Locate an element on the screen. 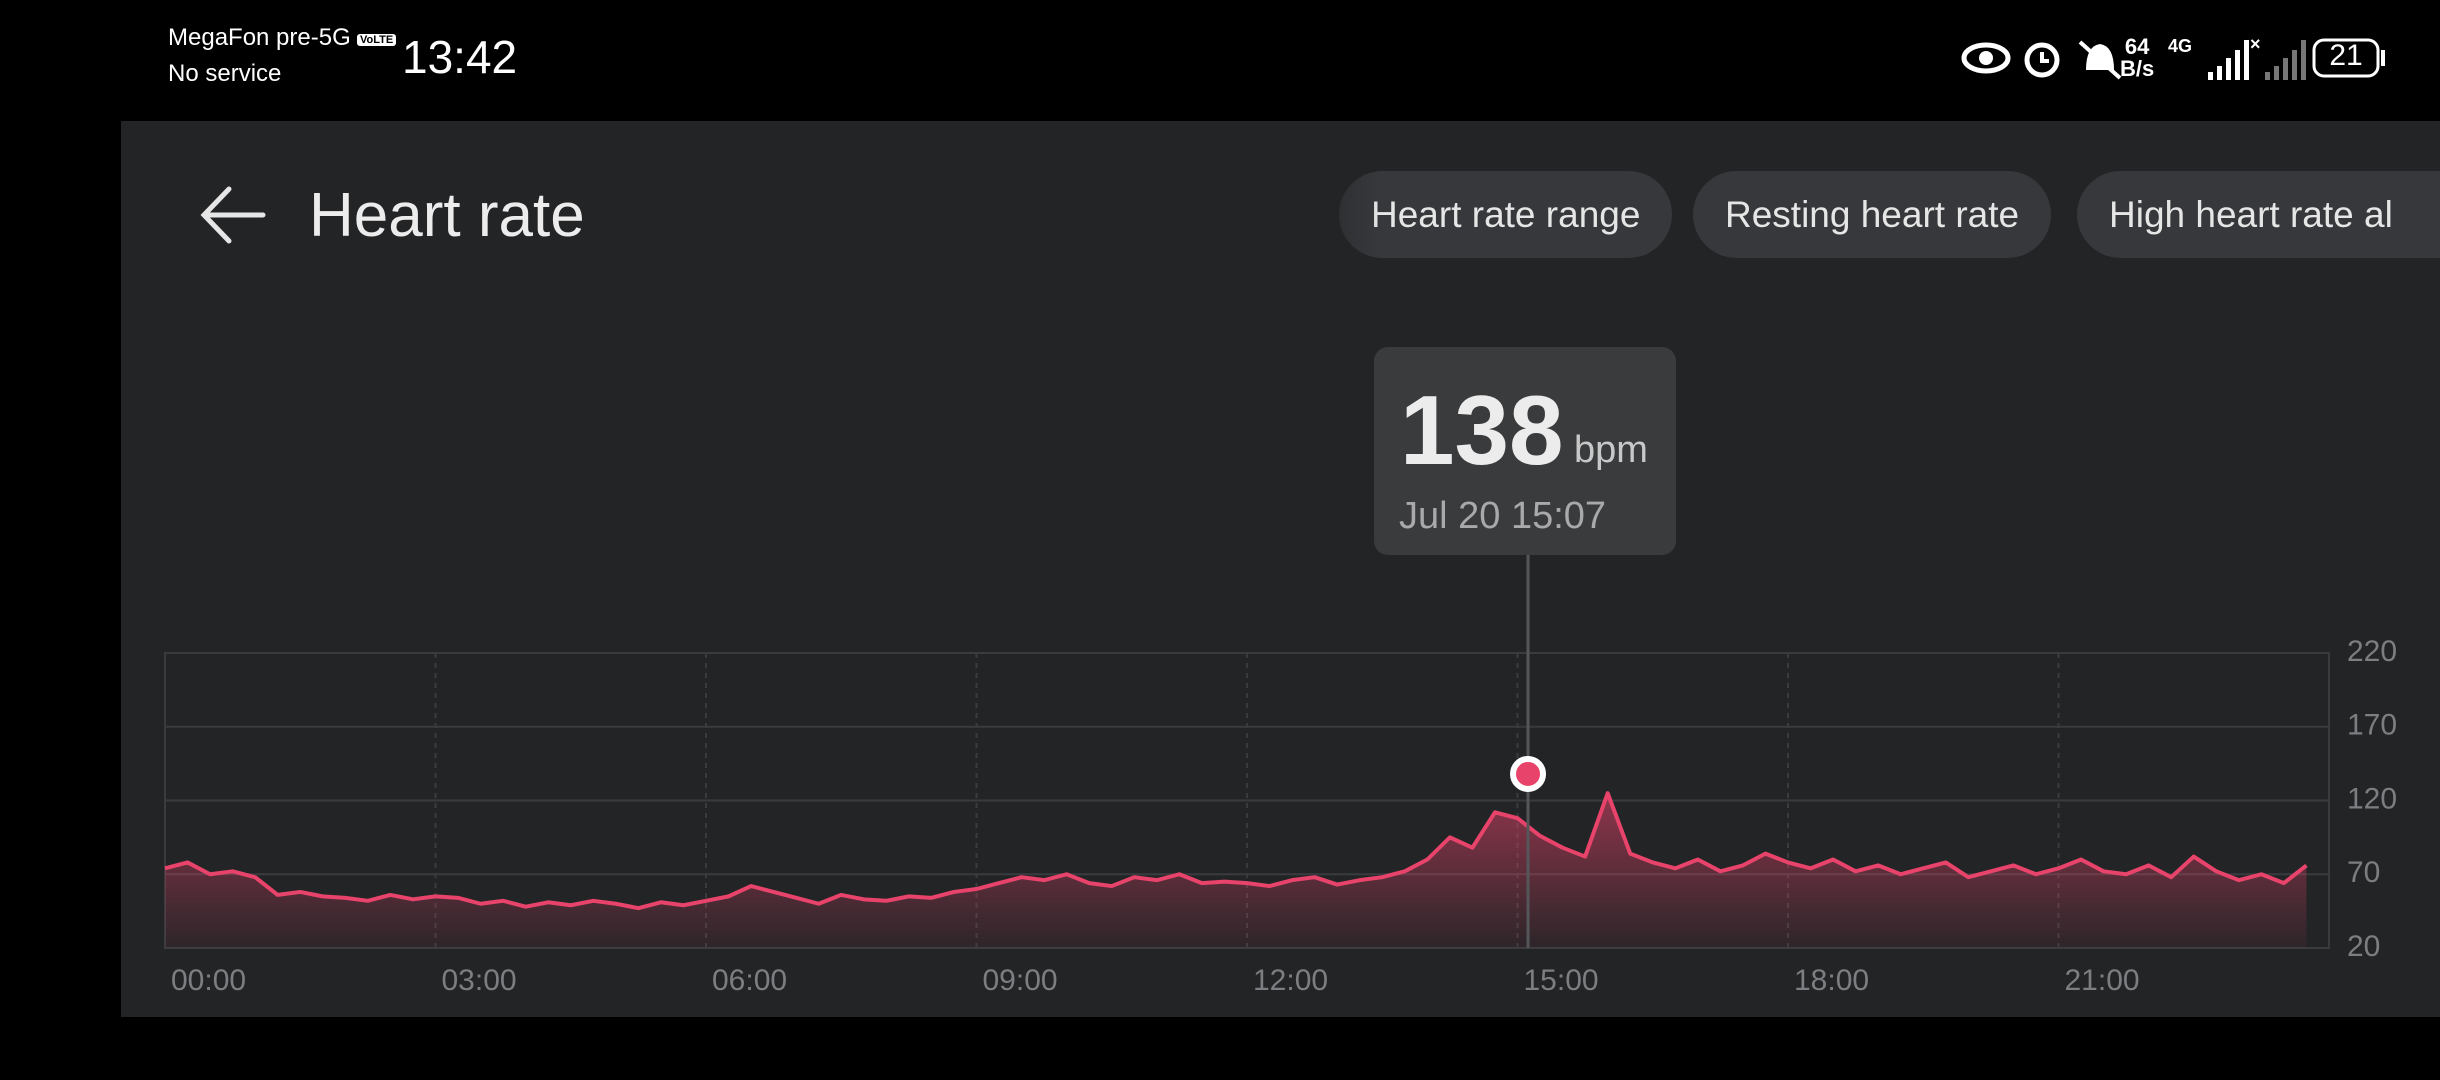 This screenshot has height=1080, width=2440. x-tick-label: 18:00 is located at coordinates (1831, 980).